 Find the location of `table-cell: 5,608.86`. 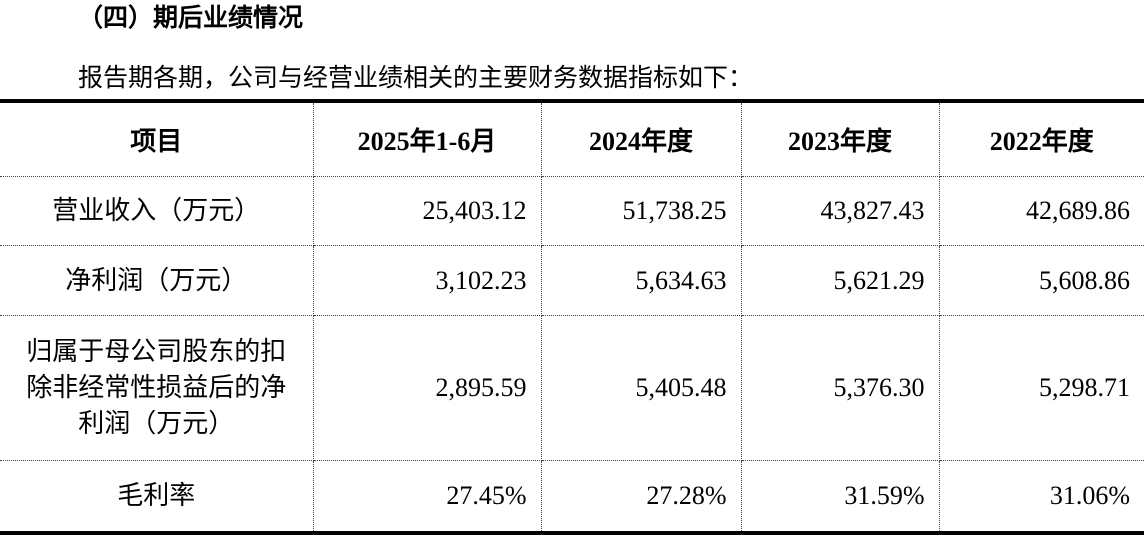

table-cell: 5,608.86 is located at coordinates (1041, 280).